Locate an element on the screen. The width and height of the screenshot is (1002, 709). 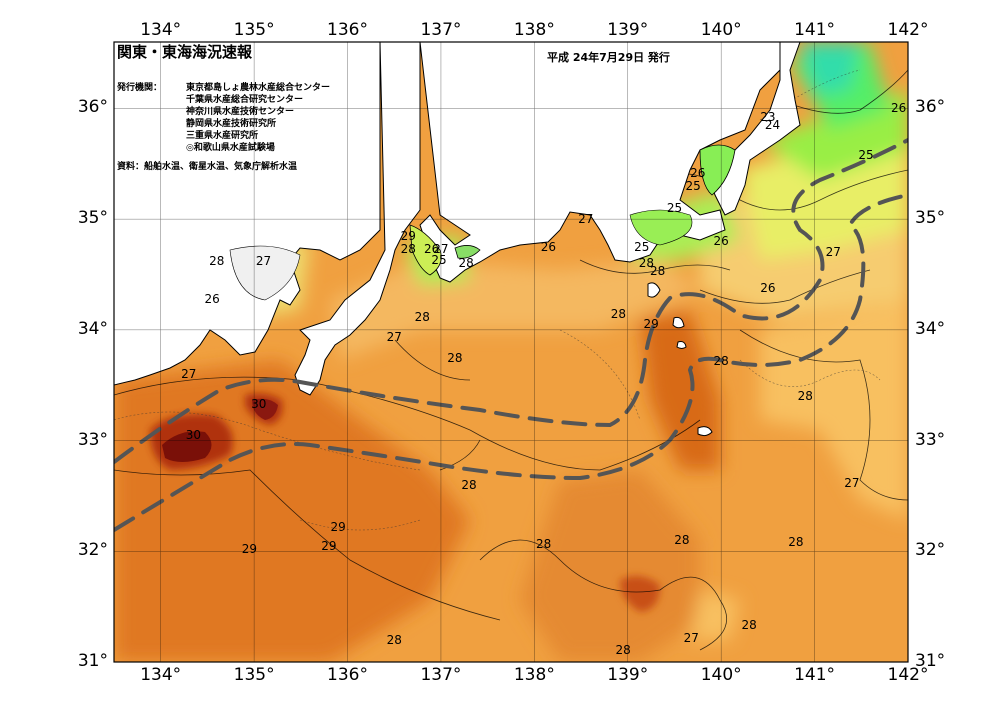
latitude-label-right: 34° is located at coordinates (930, 328).